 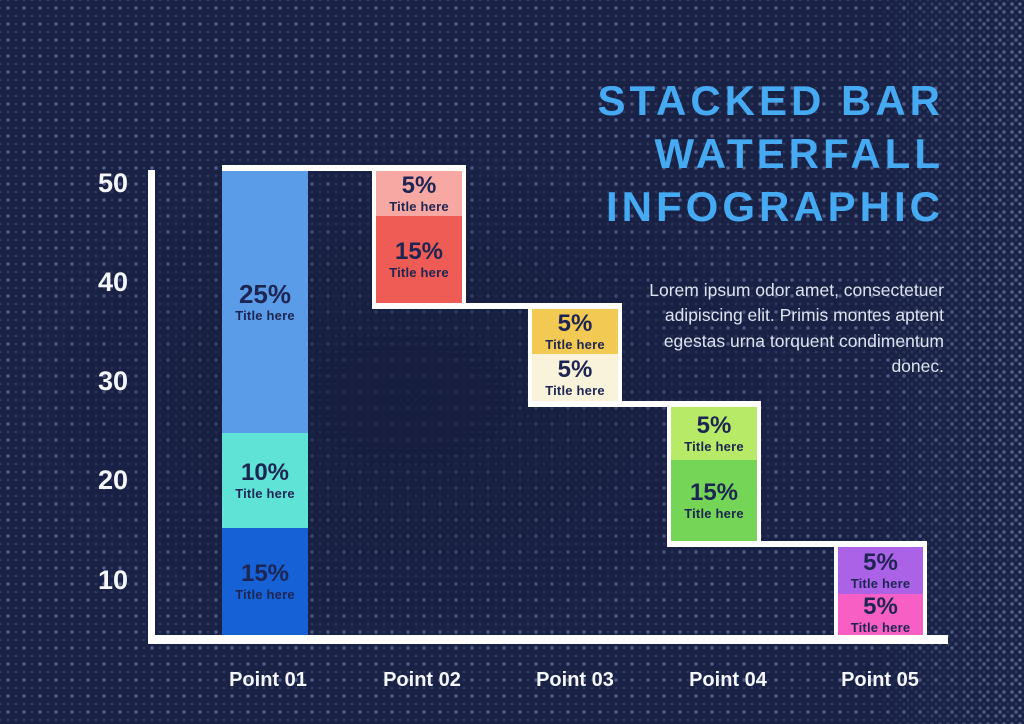 What do you see at coordinates (548, 639) in the screenshot?
I see `x-axis-line` at bounding box center [548, 639].